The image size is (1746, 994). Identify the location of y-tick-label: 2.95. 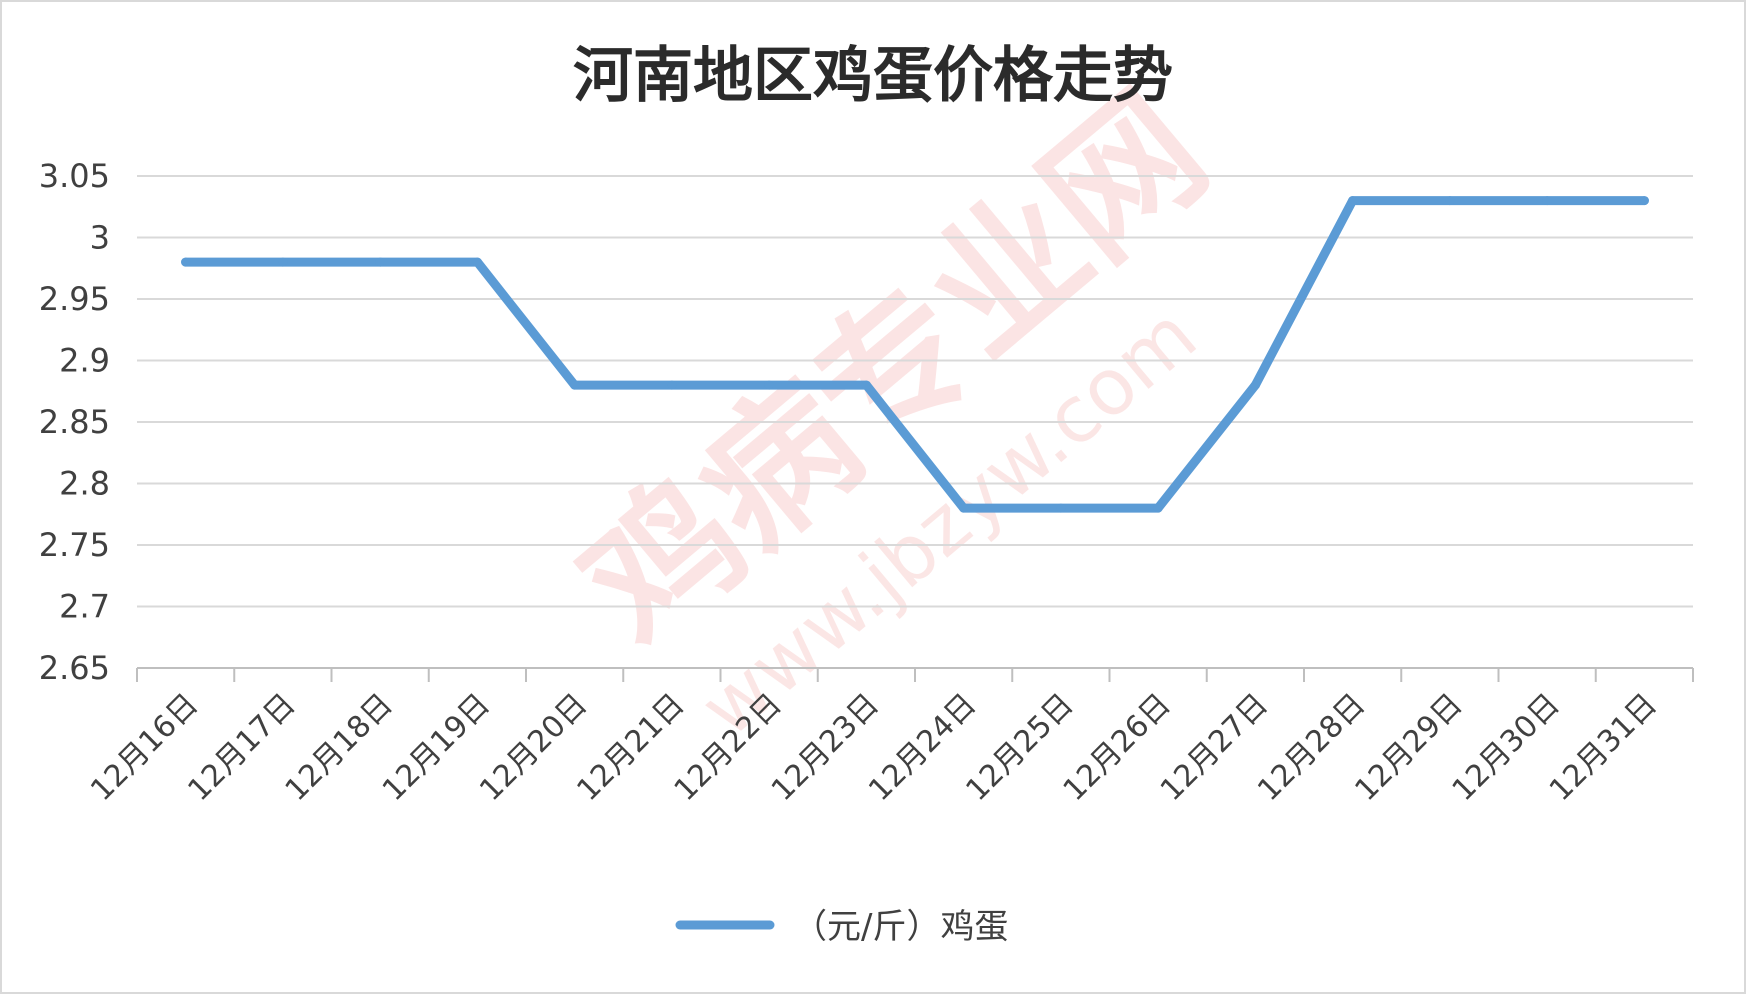
(74, 299).